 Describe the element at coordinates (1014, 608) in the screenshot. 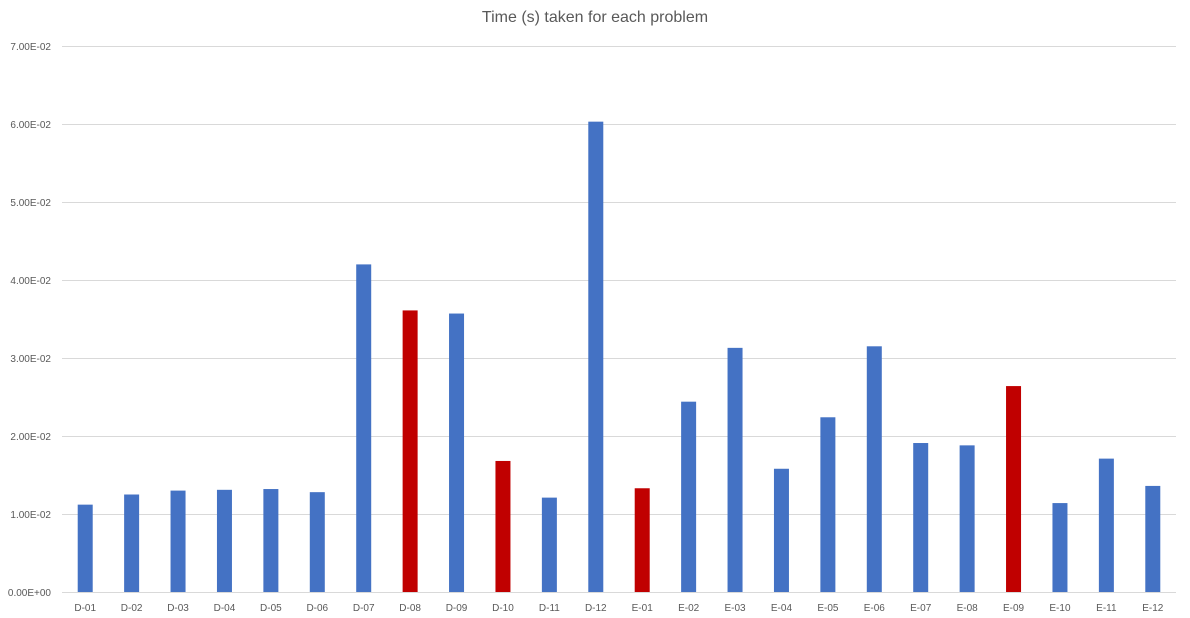

I see `x-tick-label: E-09` at that location.